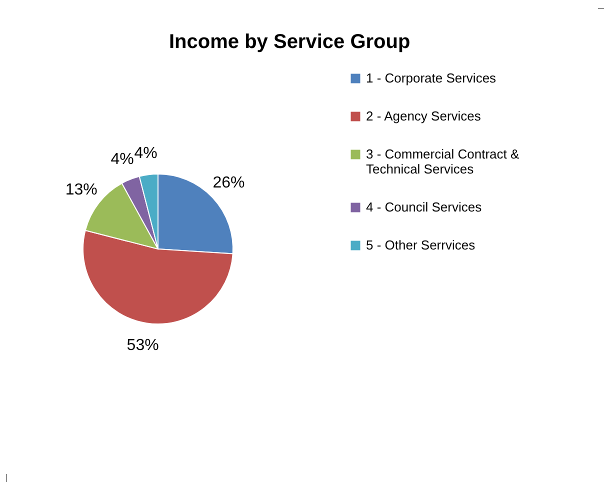 This screenshot has width=604, height=482. I want to click on legend-label: 5 - Other Serrvices, so click(421, 245).